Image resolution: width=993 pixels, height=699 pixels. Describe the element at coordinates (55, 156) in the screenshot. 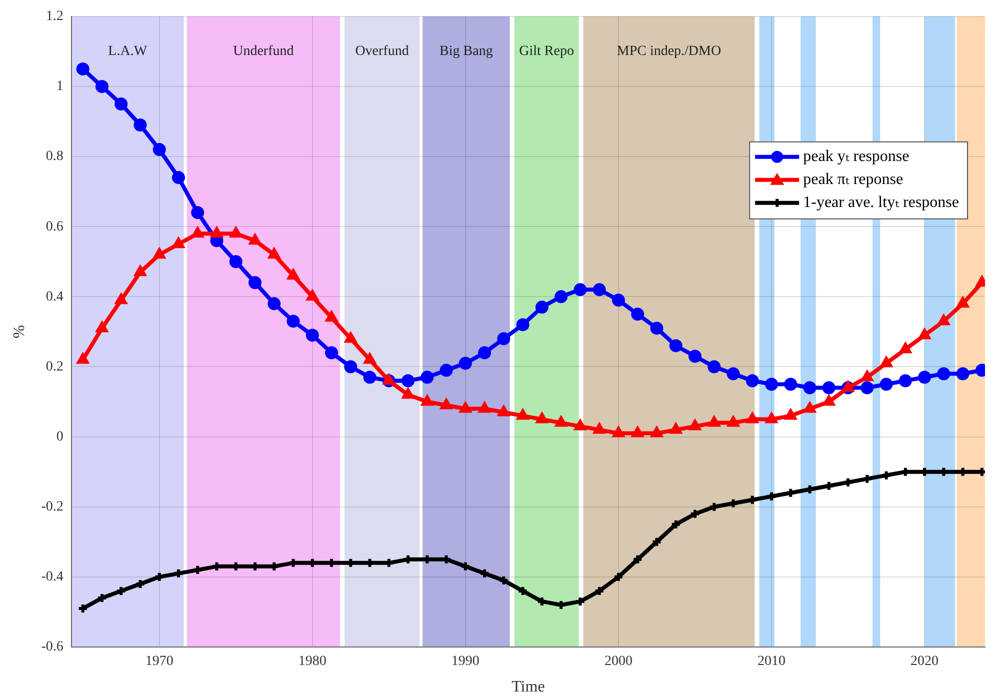

I see `y-tick-label: 0.8` at that location.